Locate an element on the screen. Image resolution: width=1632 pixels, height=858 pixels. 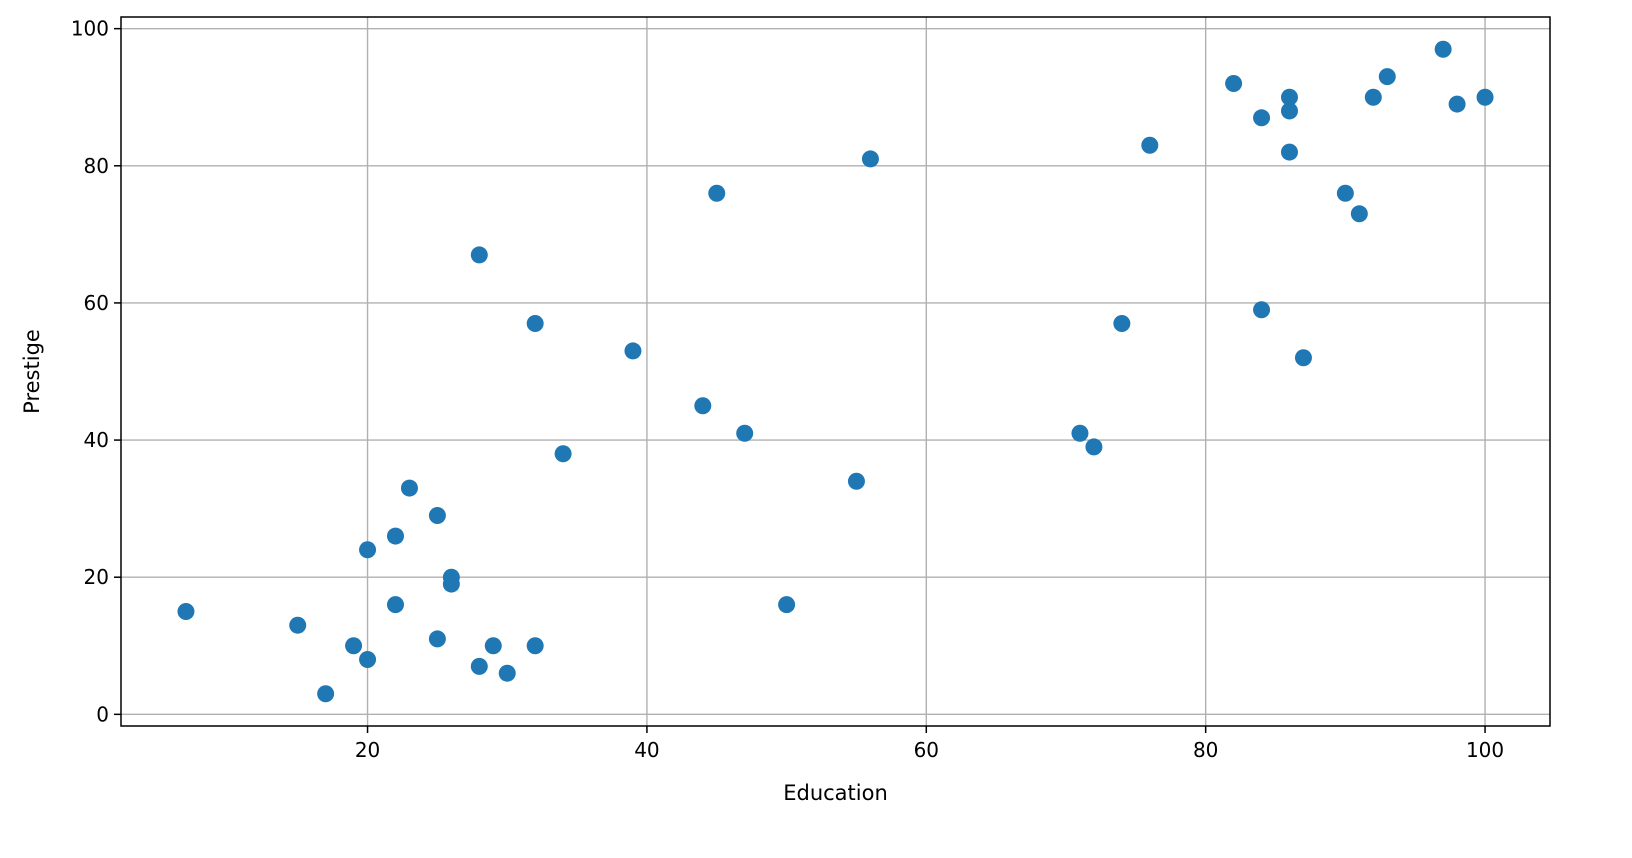
x-axis-label: Education is located at coordinates (835, 793).